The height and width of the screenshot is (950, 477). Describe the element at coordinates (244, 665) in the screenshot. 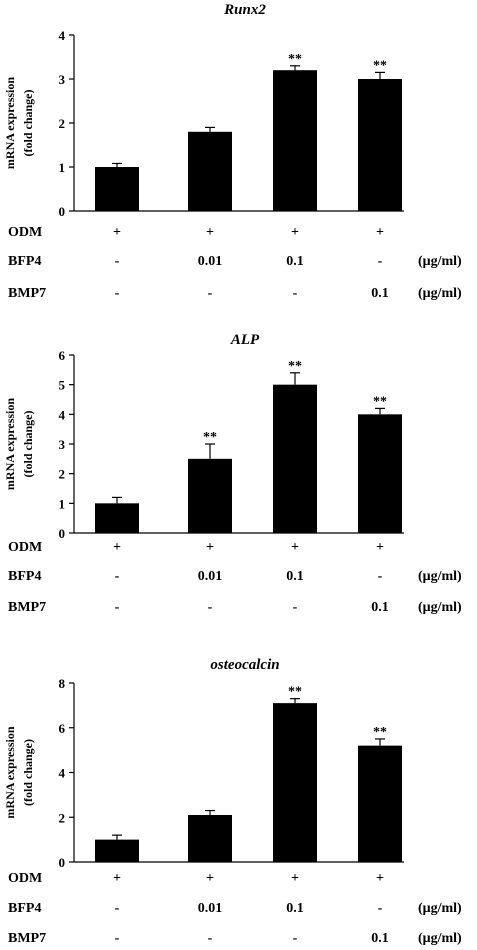

I see `chart-title: osteocalcin` at that location.